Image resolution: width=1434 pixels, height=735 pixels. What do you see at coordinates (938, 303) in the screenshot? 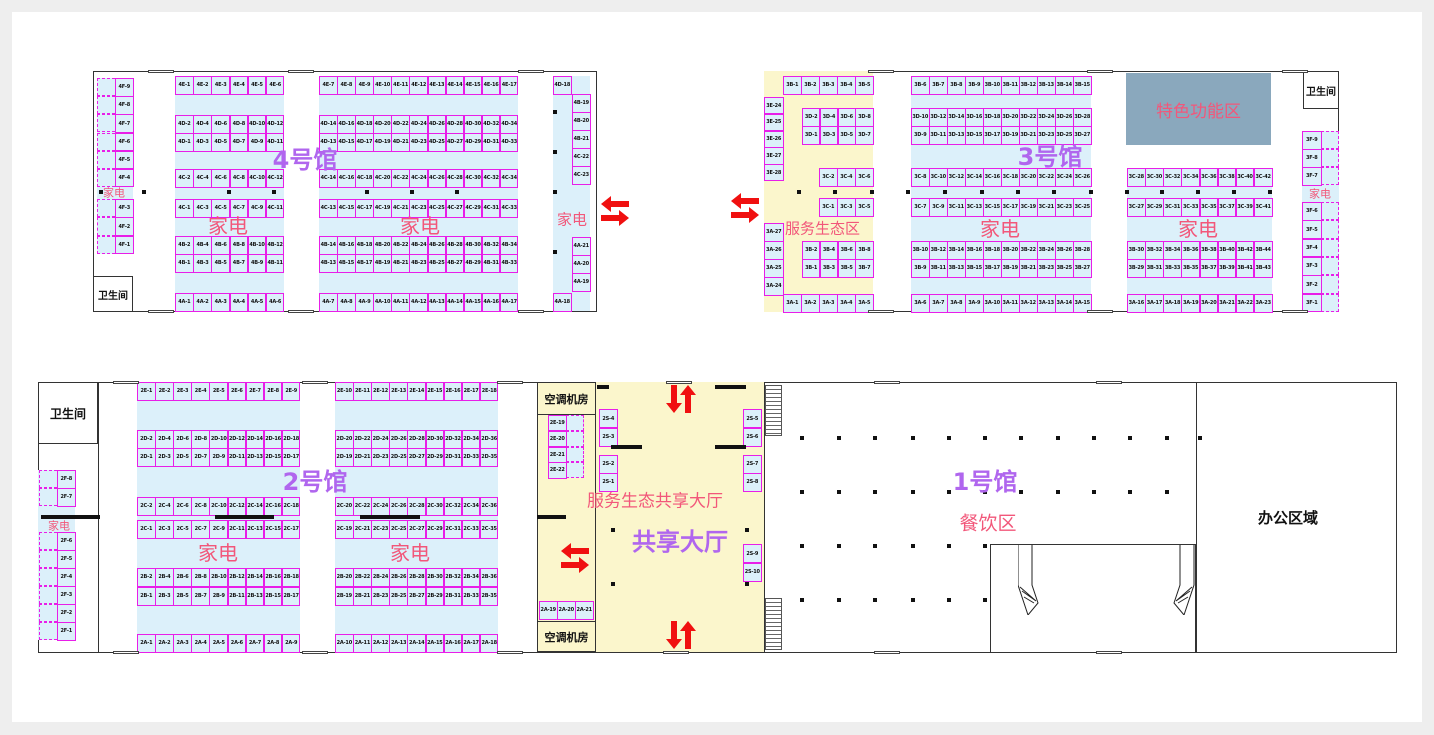
I see `booth: 3A-7` at bounding box center [938, 303].